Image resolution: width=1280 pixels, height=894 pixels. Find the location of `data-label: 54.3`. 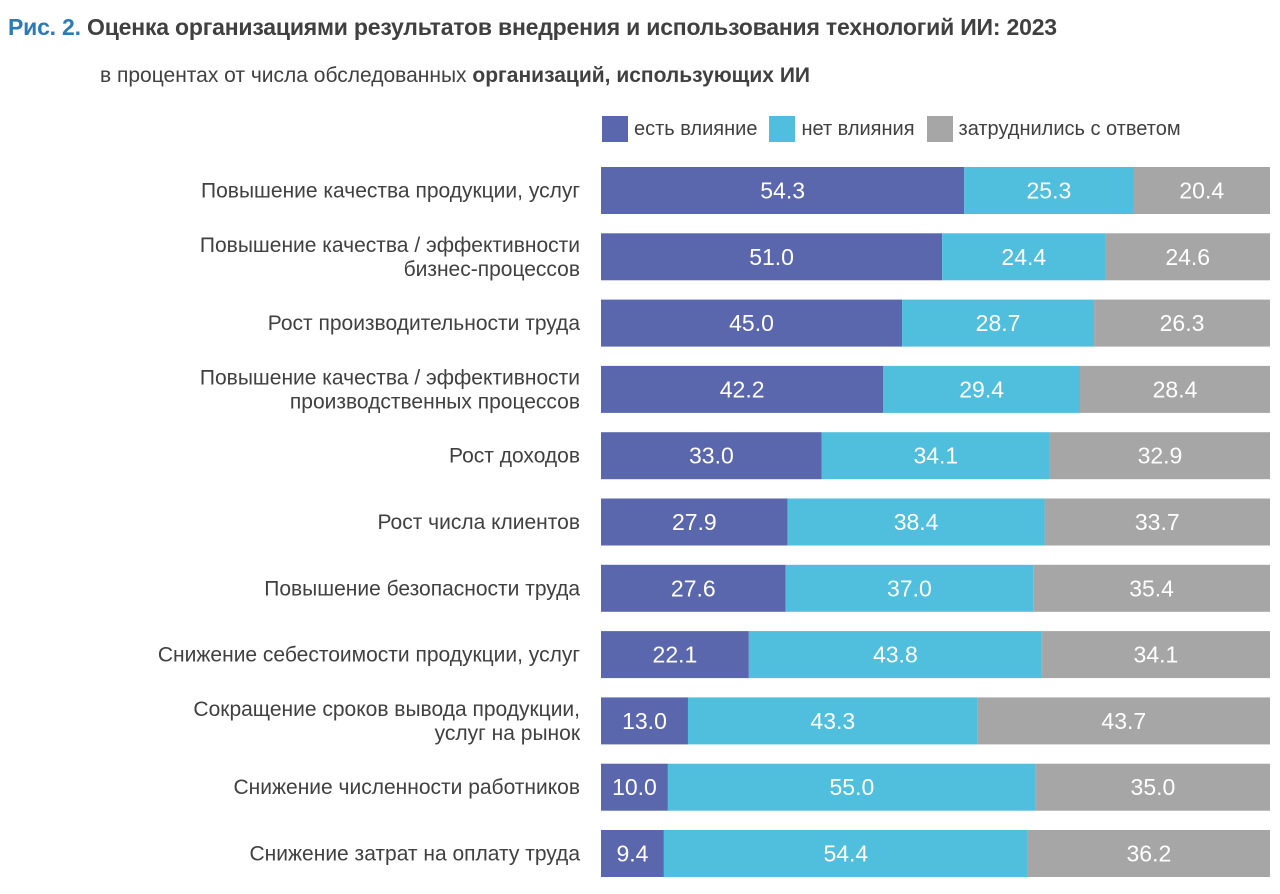

data-label: 54.3 is located at coordinates (782, 191).